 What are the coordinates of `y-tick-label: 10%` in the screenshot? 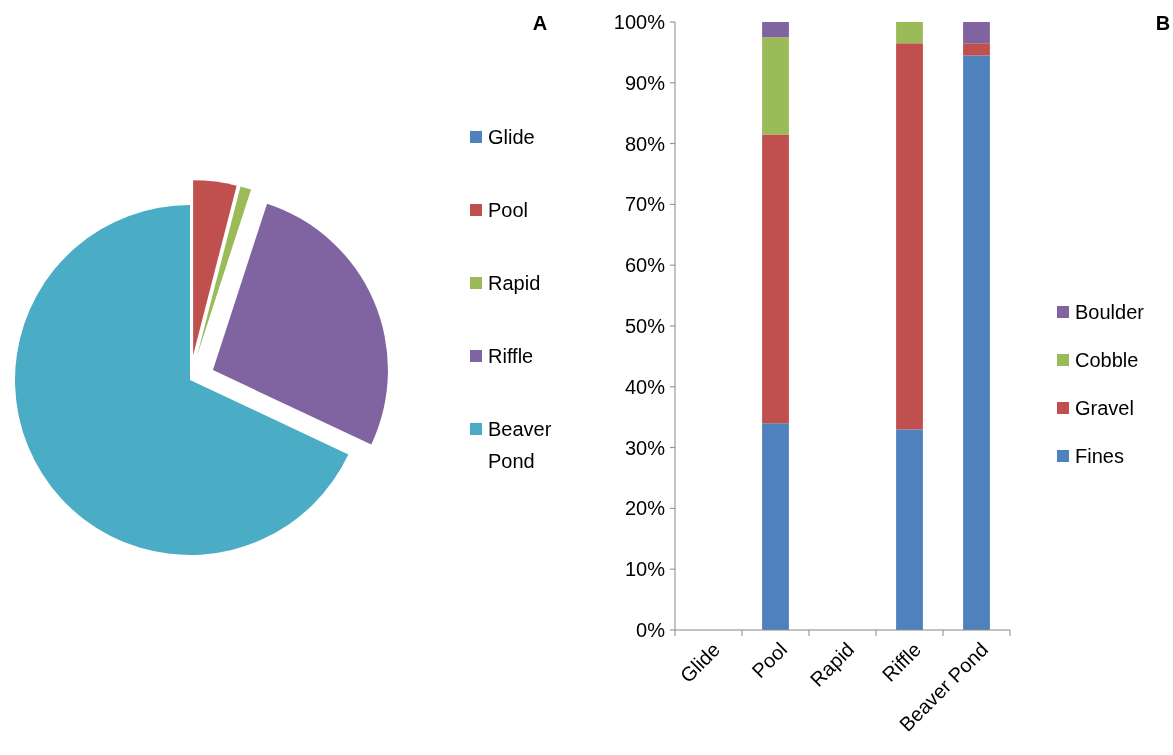 It's located at (645, 569).